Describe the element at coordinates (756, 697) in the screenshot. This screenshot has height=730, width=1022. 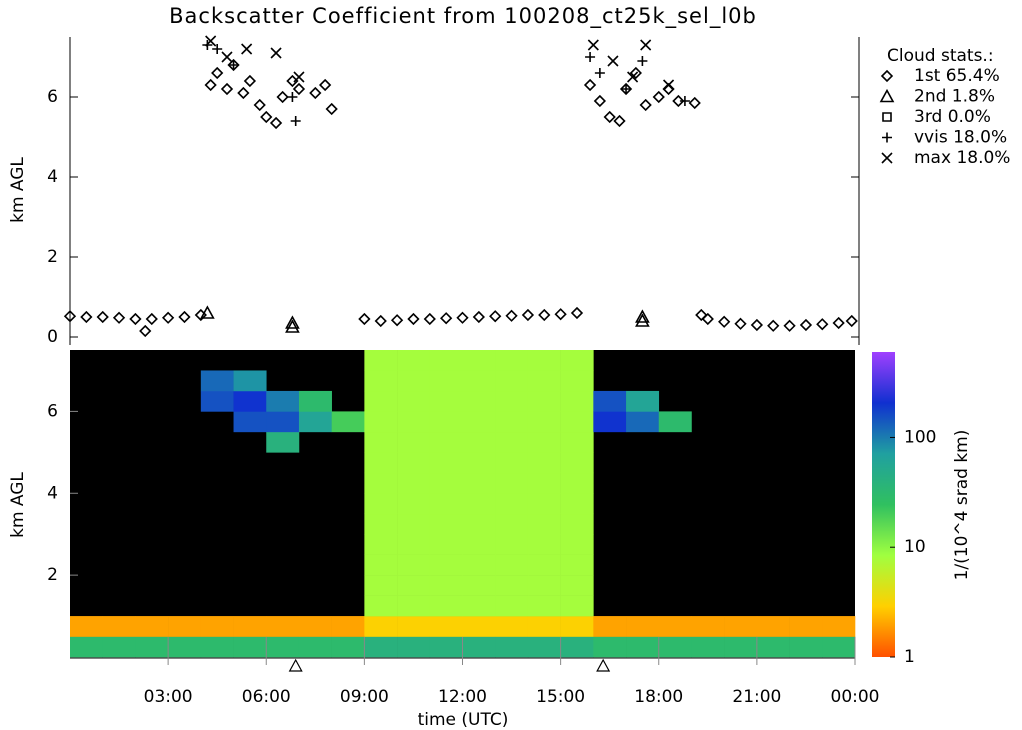
I see `x-tick-label: 21:00` at that location.